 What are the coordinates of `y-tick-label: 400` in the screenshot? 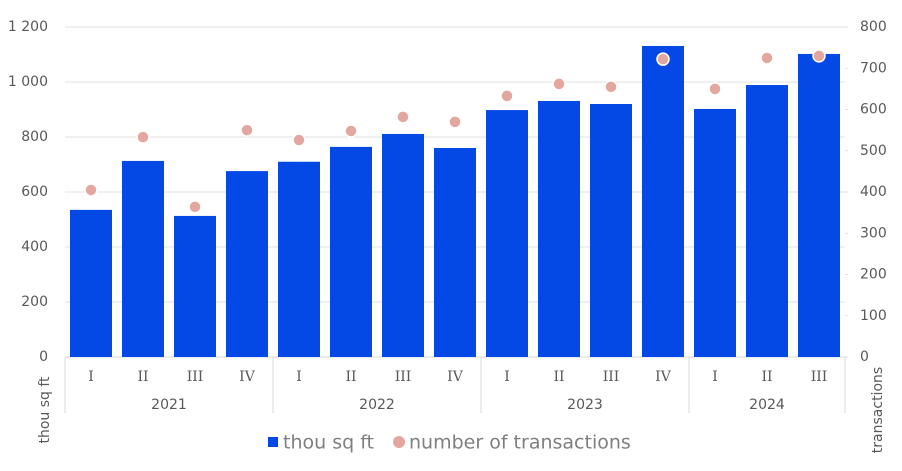 It's located at (34, 247).